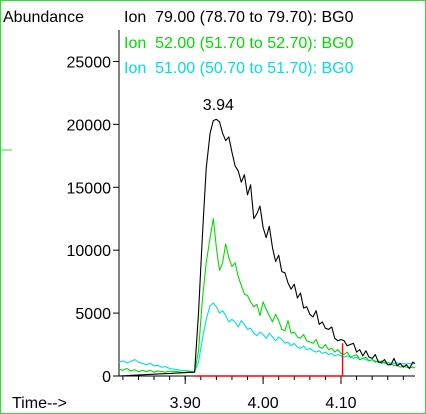  Describe the element at coordinates (340, 403) in the screenshot. I see `x-tick-label-4.1: 4.10` at that location.